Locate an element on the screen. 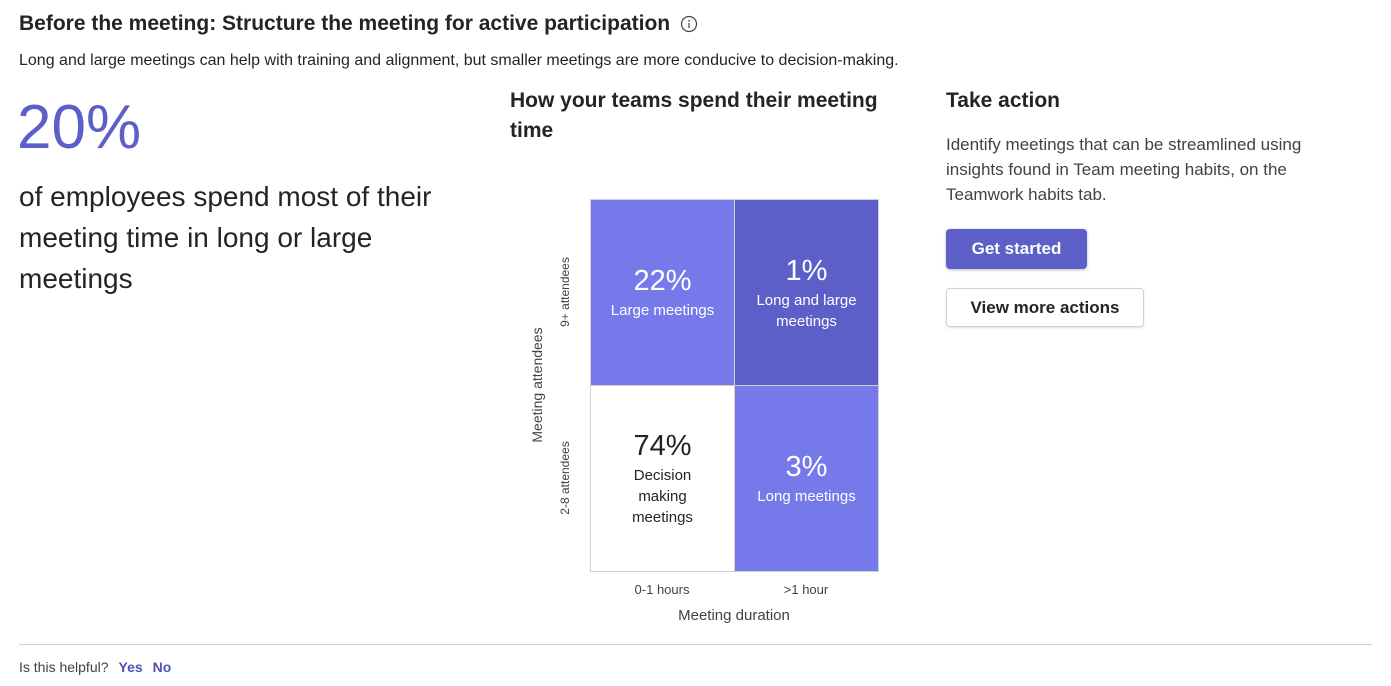  cell-long-and-large-meetings: 1% Long and large meetings is located at coordinates (806, 292).